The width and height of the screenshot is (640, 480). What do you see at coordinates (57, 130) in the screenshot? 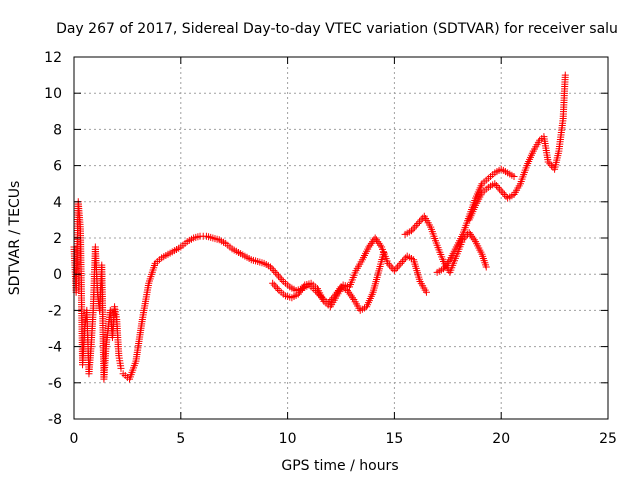
I see `y-tick-label: 8` at bounding box center [57, 130].